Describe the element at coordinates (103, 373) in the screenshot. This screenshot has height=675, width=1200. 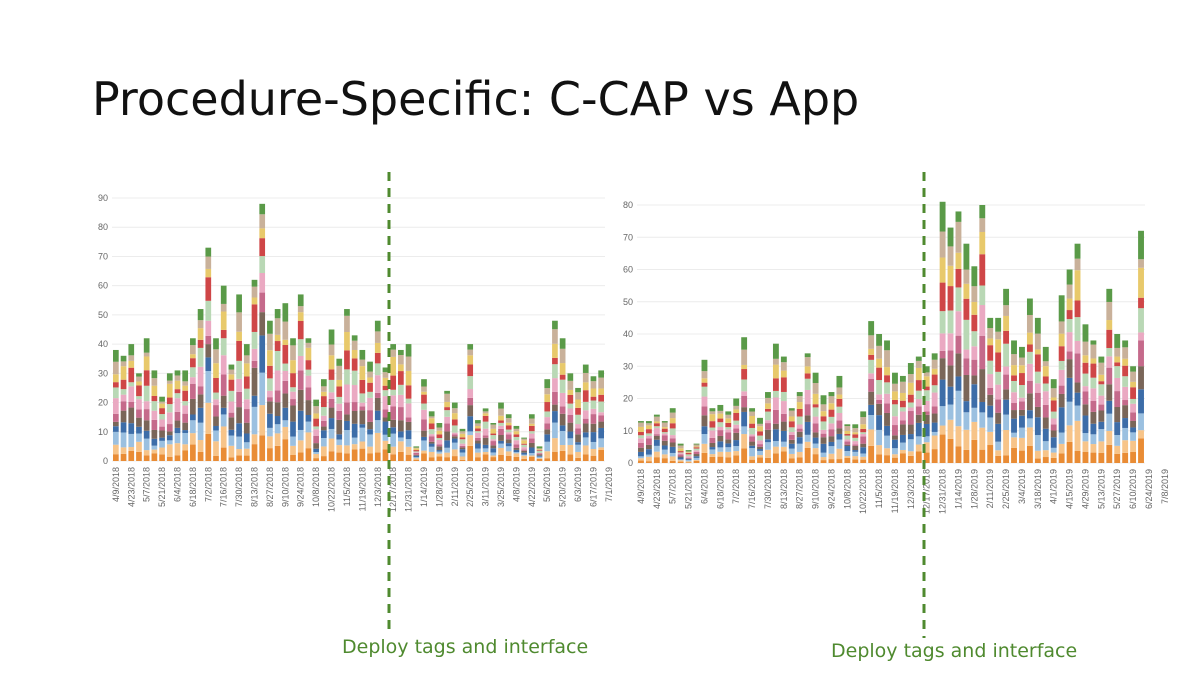
I see `y-tick-label: 30` at that location.